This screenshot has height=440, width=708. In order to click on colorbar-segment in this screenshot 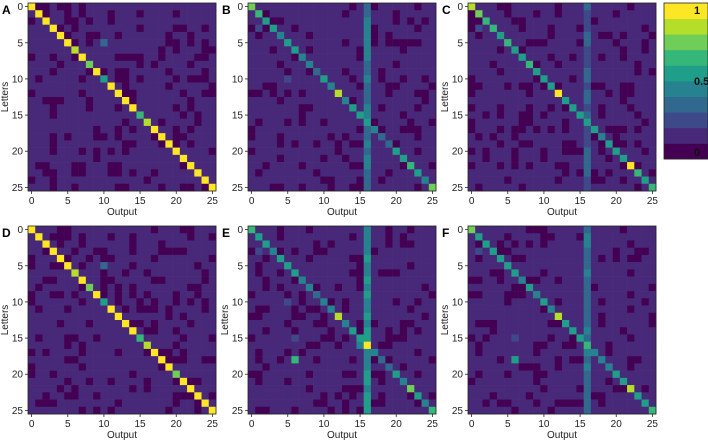, I will do `click(686, 151)`.